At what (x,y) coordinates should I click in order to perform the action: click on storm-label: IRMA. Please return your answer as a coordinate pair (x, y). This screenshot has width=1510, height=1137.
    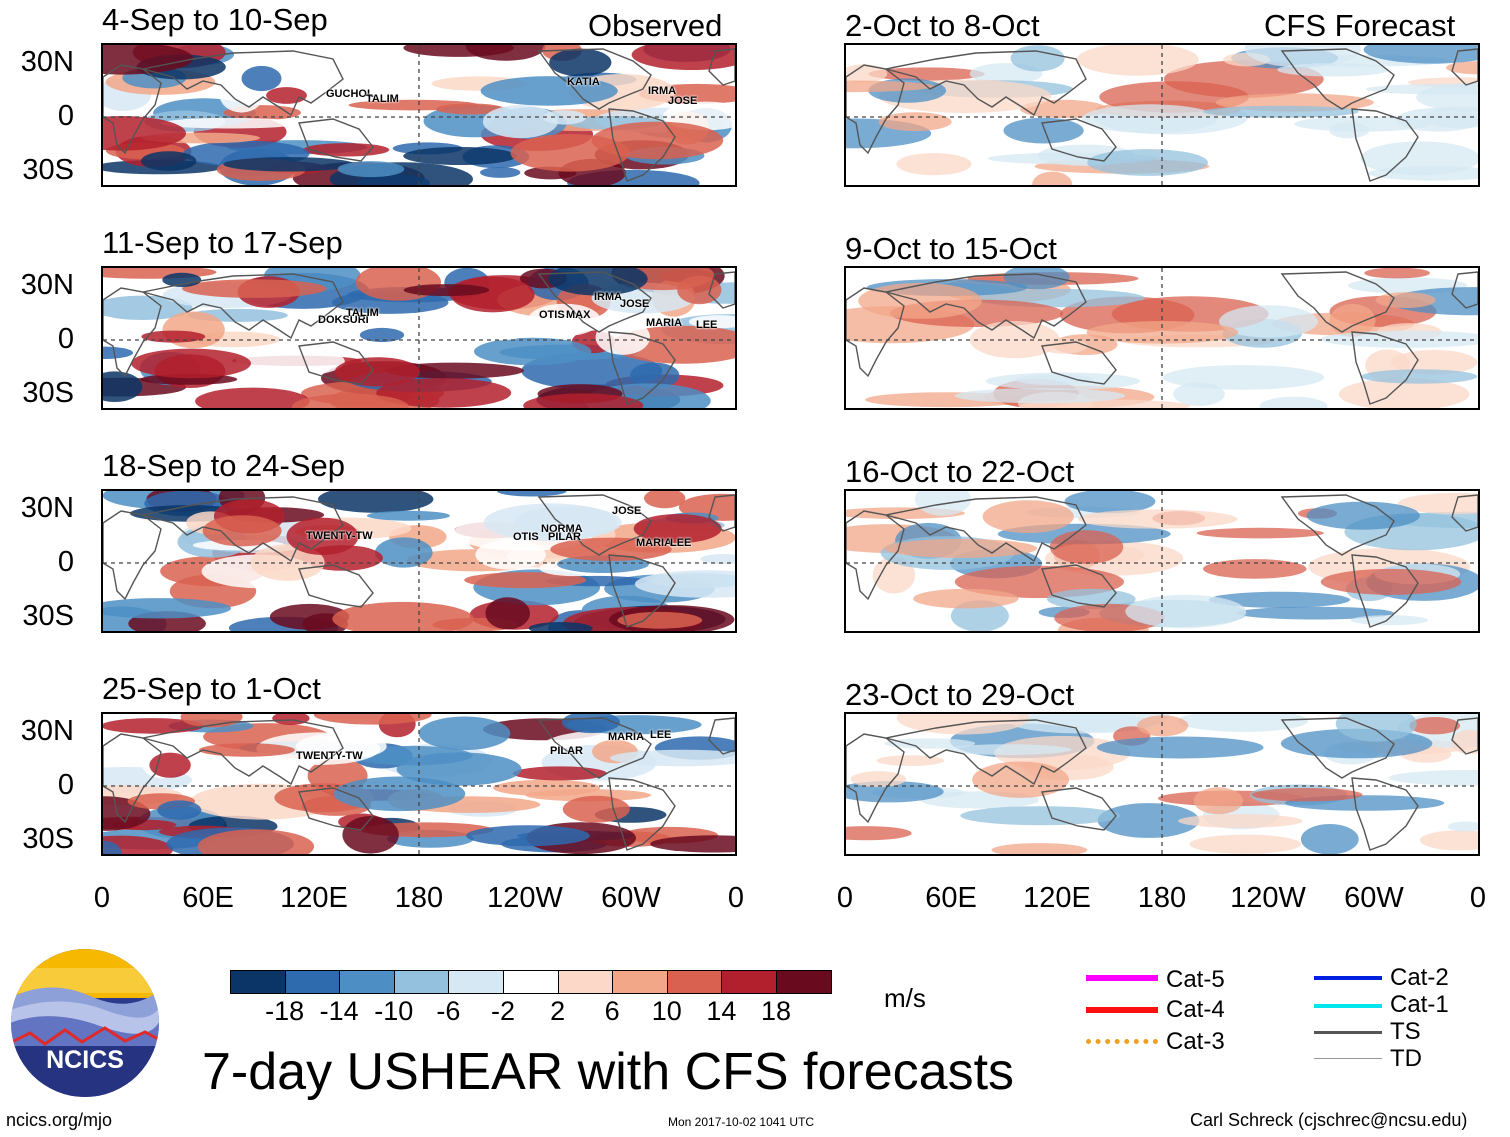
    Looking at the image, I should click on (662, 91).